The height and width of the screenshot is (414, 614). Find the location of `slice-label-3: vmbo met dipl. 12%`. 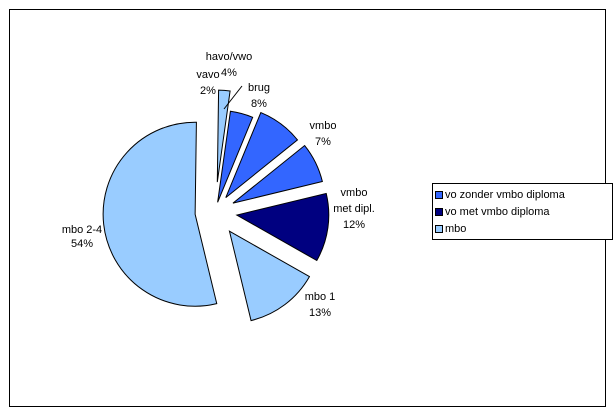

slice-label-3: vmbo met dipl. 12% is located at coordinates (354, 209).